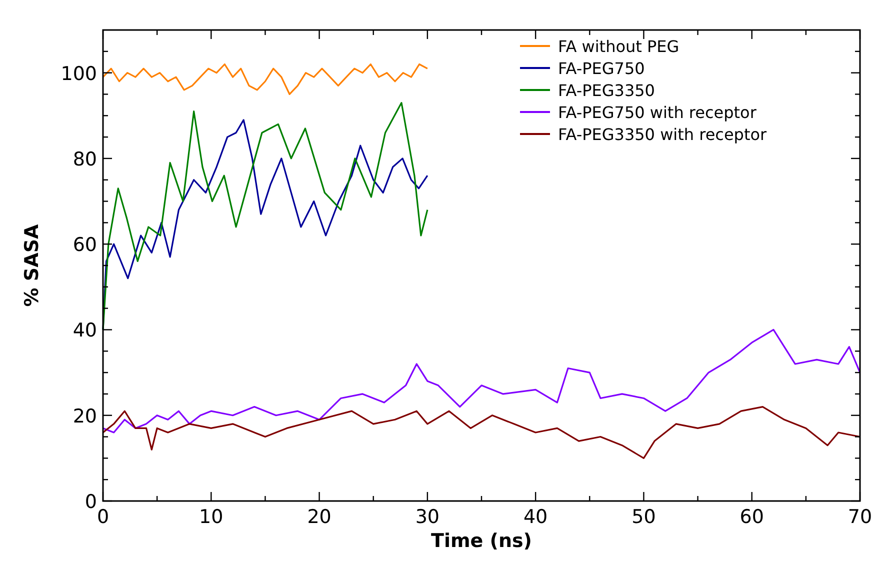  I want to click on x-tick-label: 10, so click(211, 517).